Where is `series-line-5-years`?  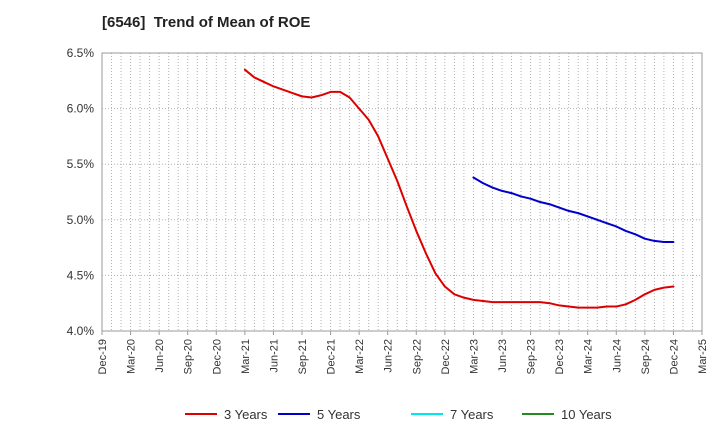
series-line-5-years is located at coordinates (573, 210).